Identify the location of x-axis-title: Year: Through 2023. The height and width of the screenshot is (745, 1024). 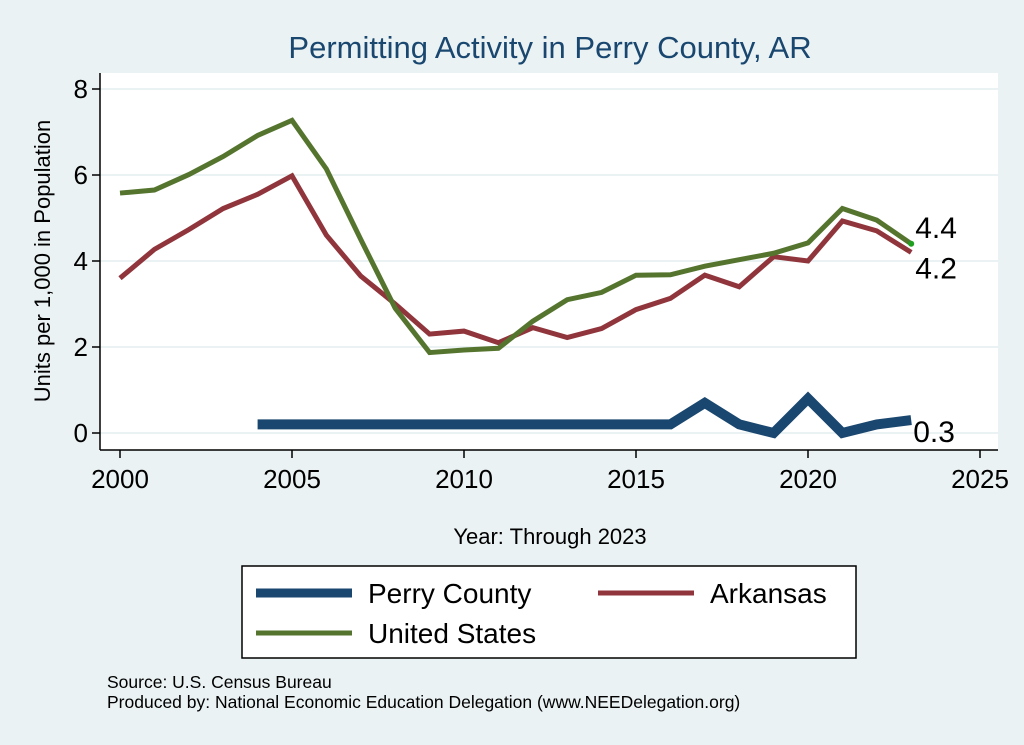
(549, 536).